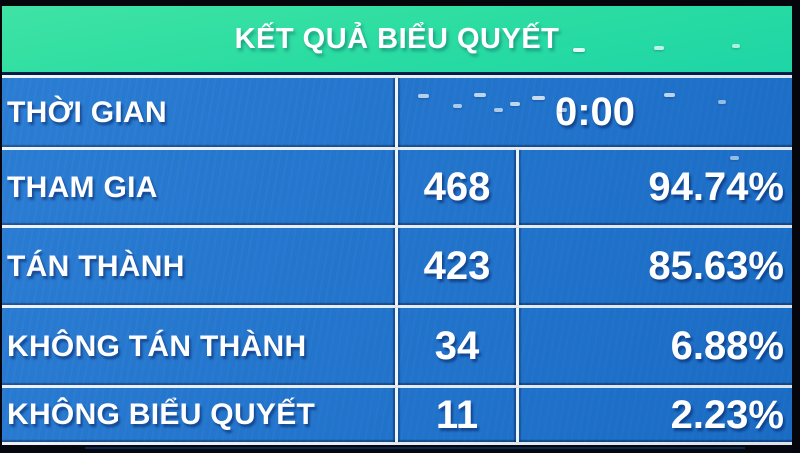 The image size is (800, 453). What do you see at coordinates (716, 266) in the screenshot?
I see `vote-percent: 85.63%` at bounding box center [716, 266].